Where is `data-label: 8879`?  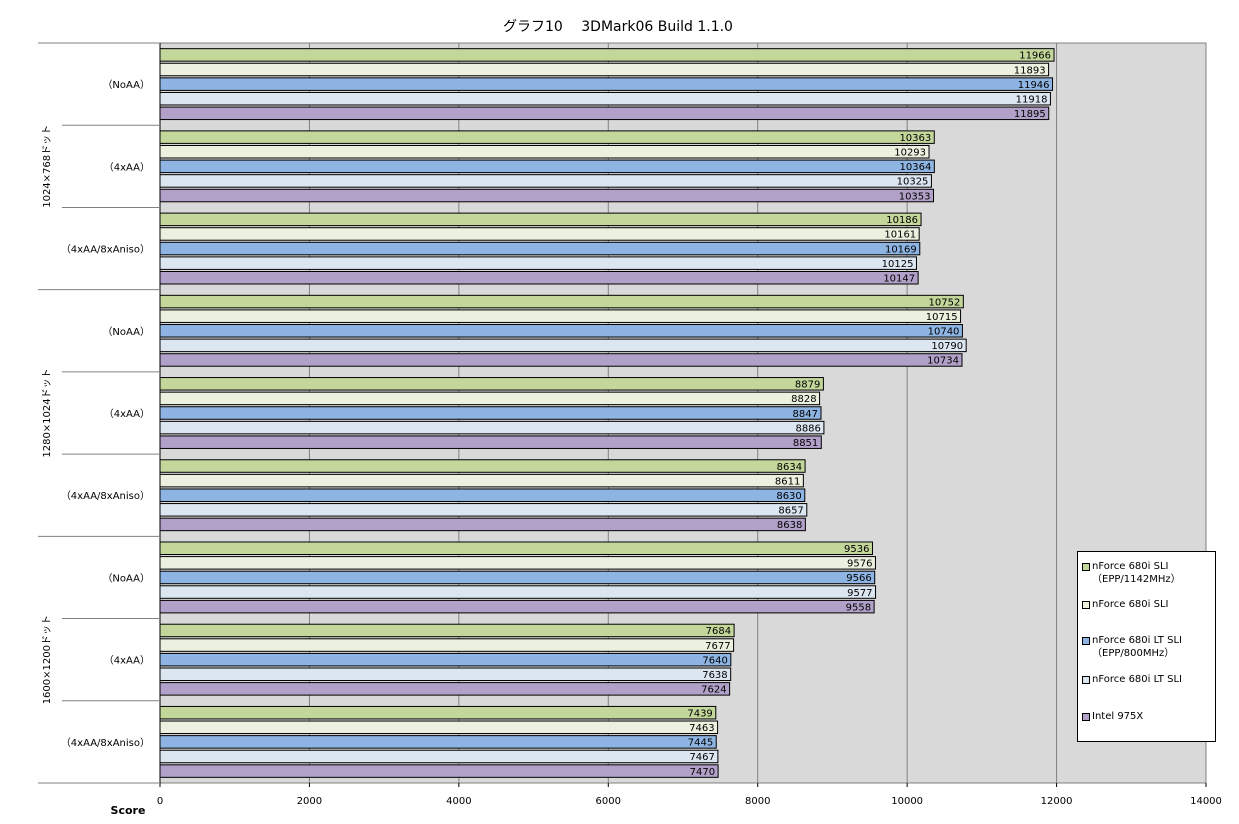 data-label: 8879 is located at coordinates (807, 385).